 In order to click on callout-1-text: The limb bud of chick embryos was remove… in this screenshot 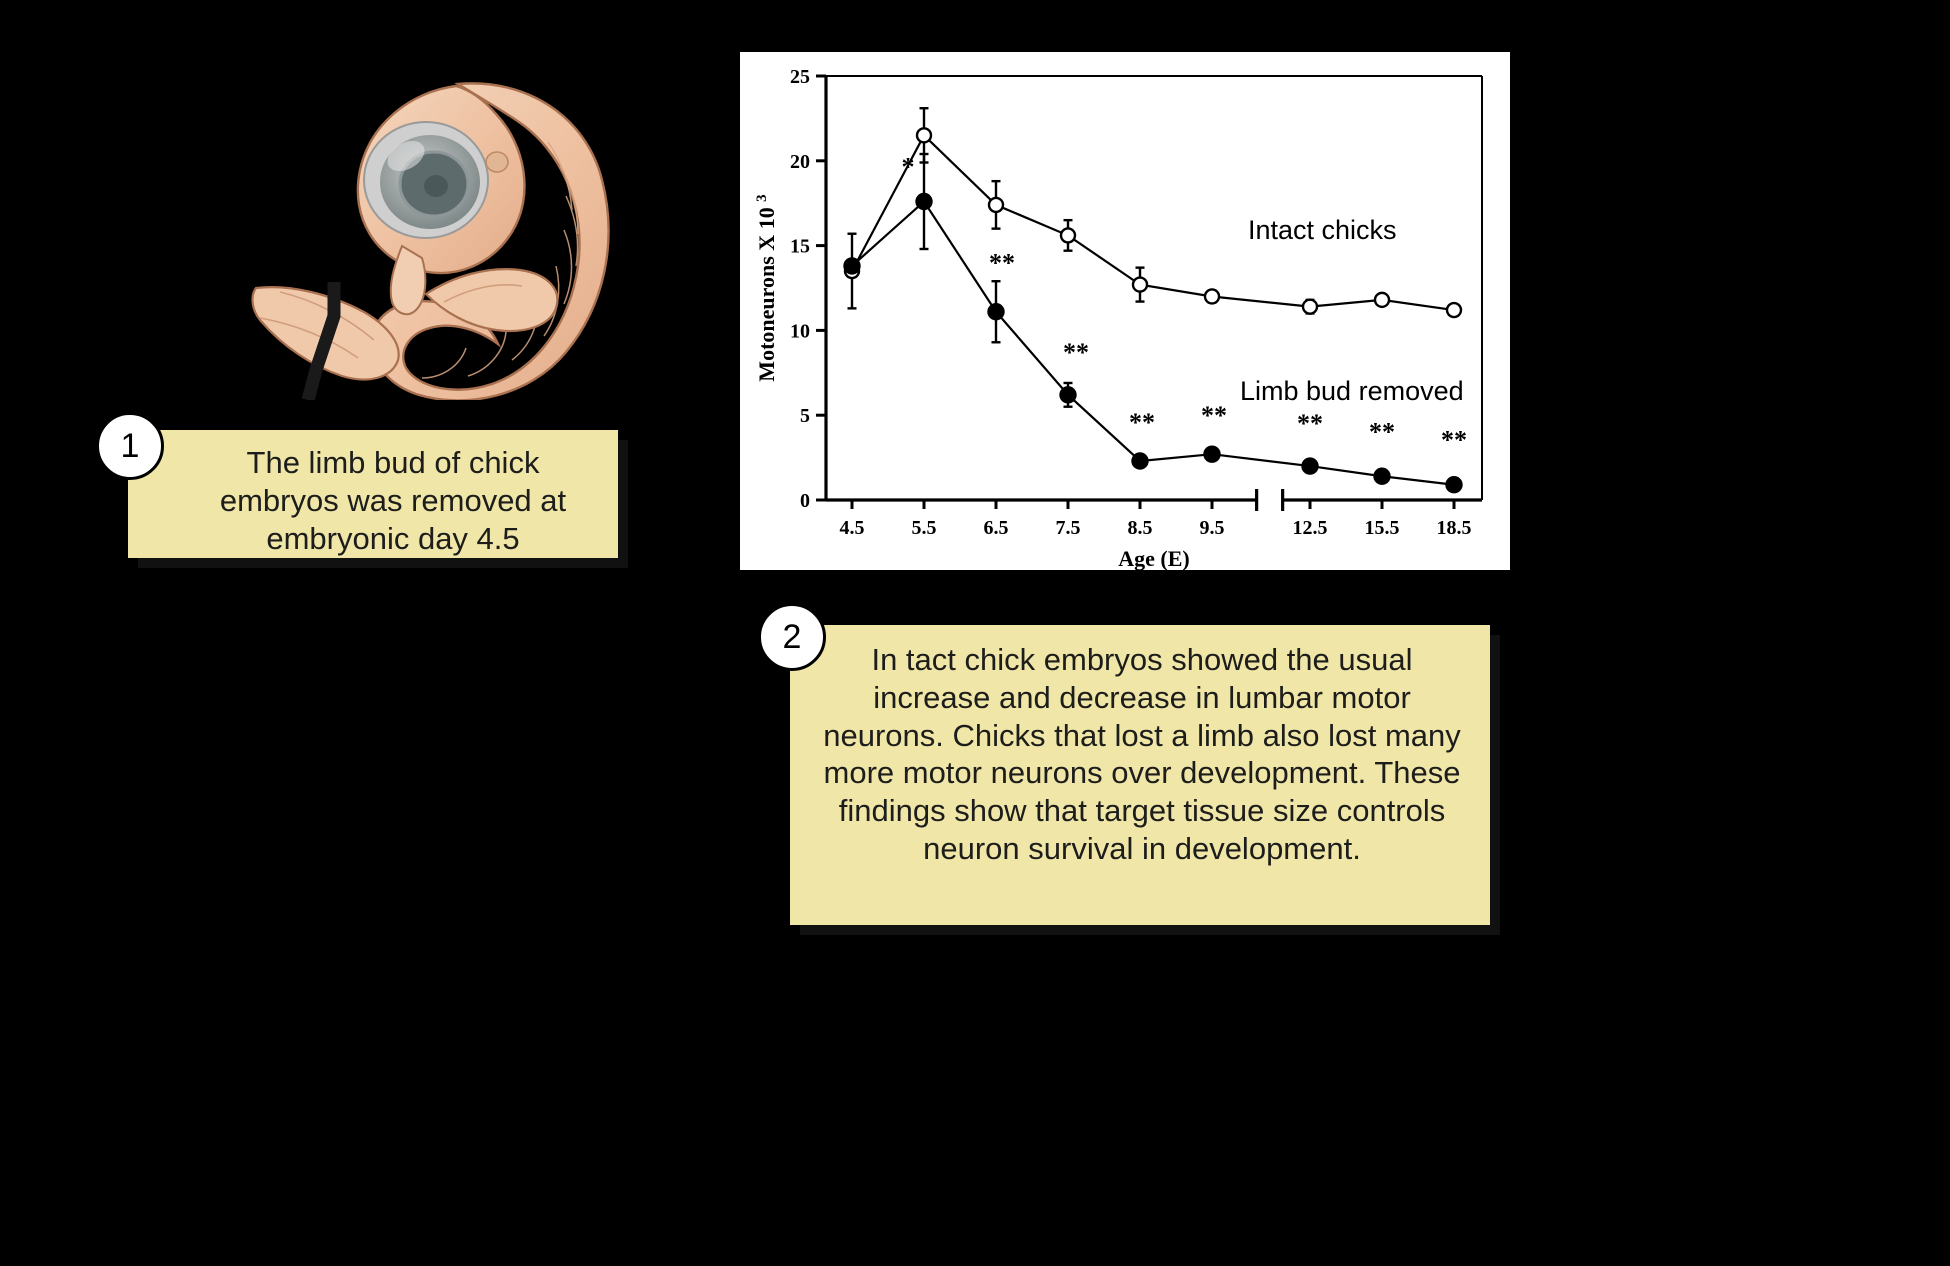, I will do `click(373, 494)`.